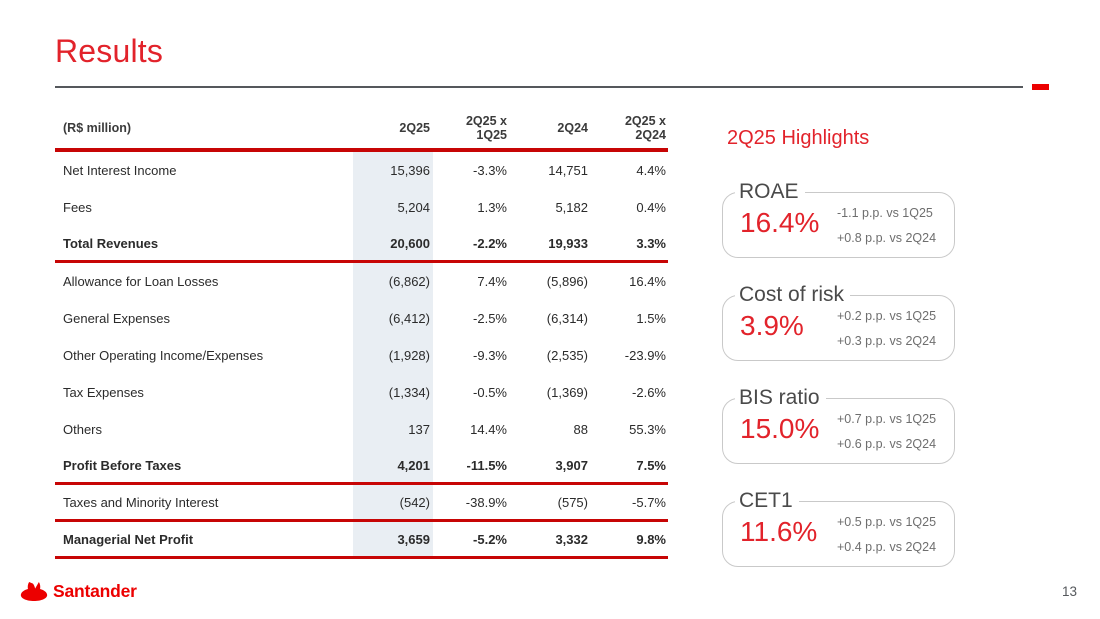  I want to click on row-label: Other Operating Income/Expenses, so click(163, 355).